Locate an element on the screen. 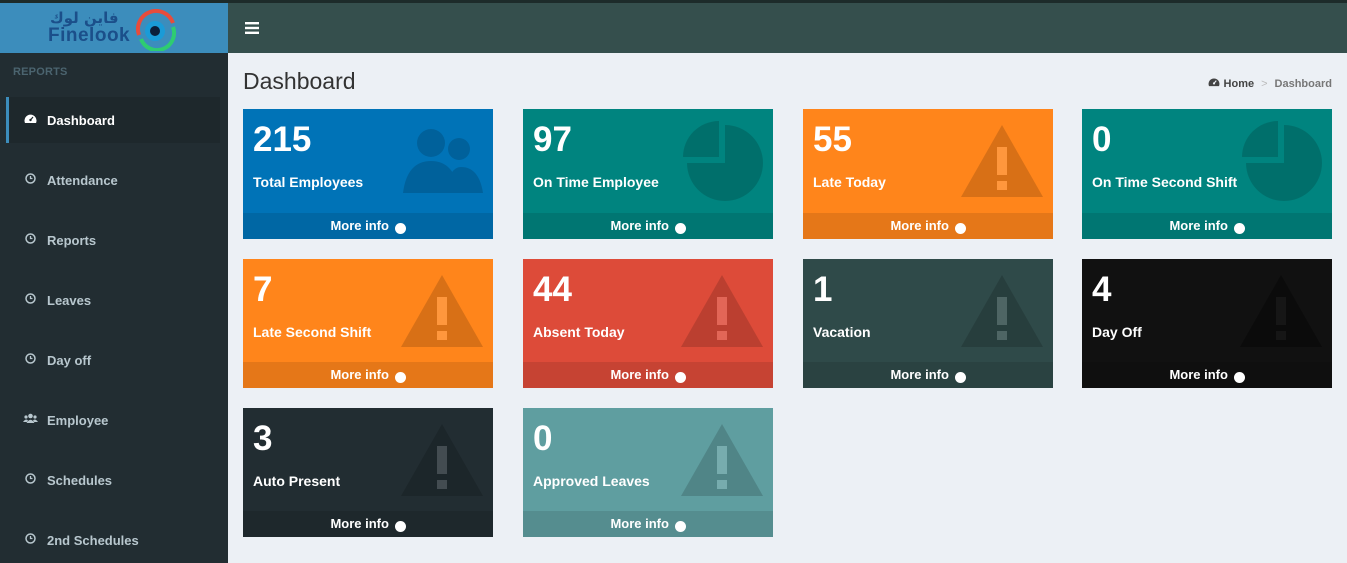 The image size is (1347, 563). sidebar-item-label: Employee is located at coordinates (78, 420).